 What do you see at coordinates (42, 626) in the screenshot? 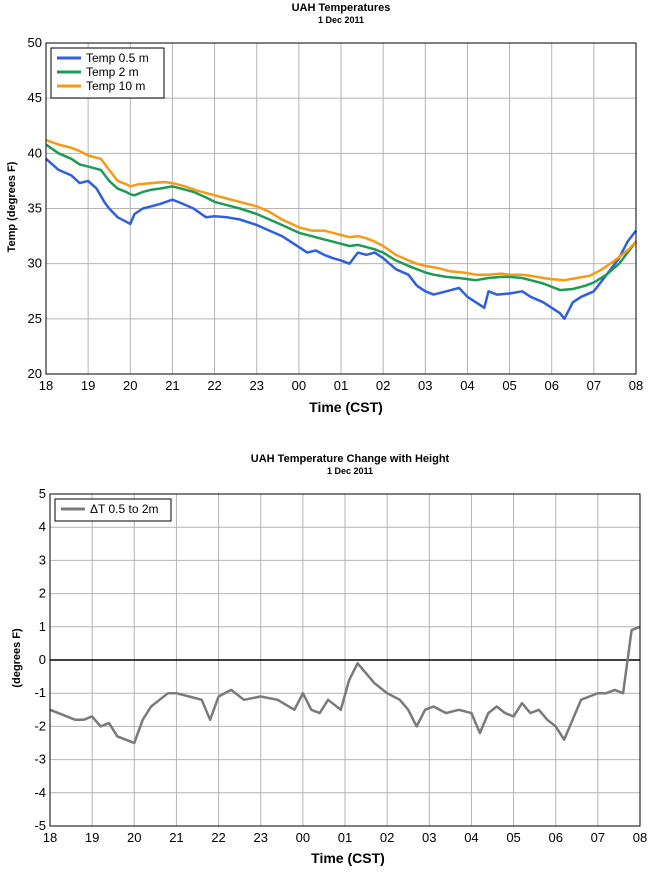
I see `y-tick-label: 1` at bounding box center [42, 626].